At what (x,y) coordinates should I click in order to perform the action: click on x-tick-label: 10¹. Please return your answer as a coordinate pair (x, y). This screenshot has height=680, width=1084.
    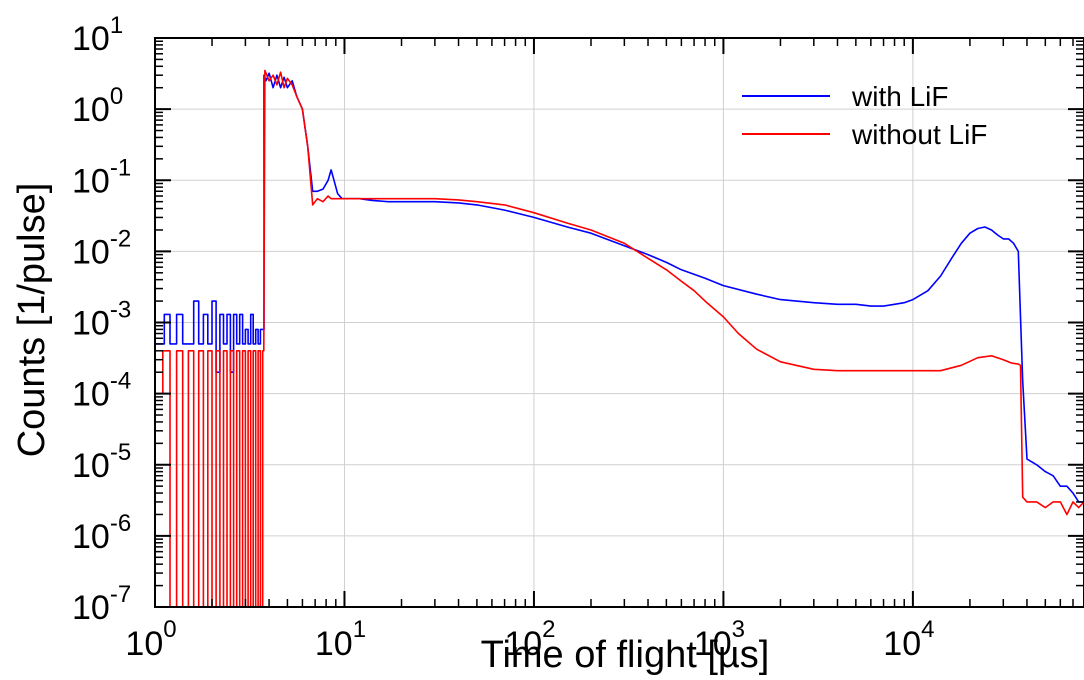
    Looking at the image, I should click on (340, 639).